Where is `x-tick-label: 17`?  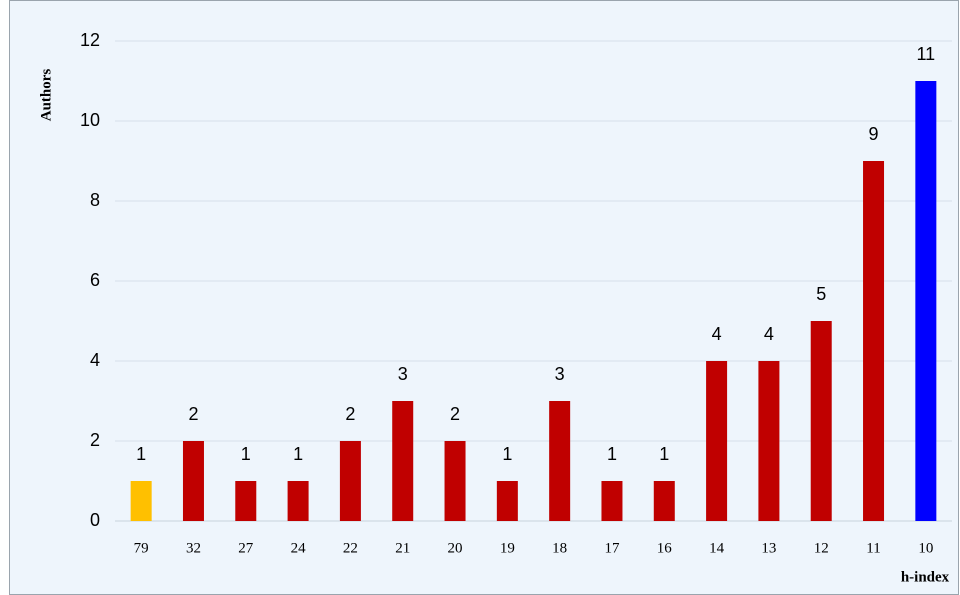 x-tick-label: 17 is located at coordinates (612, 548).